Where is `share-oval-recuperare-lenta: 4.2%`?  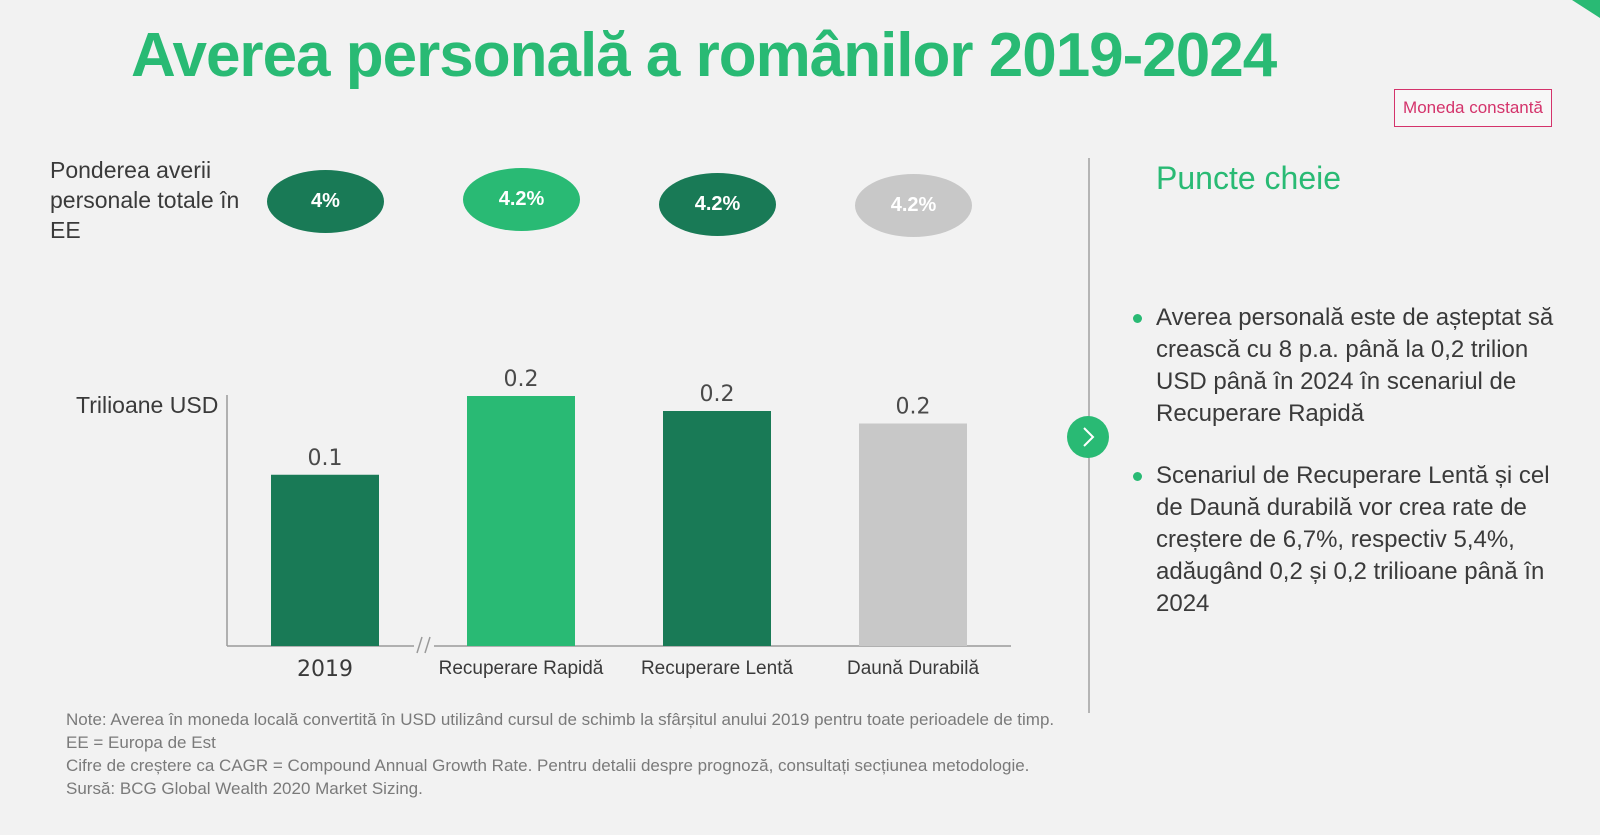
share-oval-recuperare-lenta: 4.2% is located at coordinates (717, 204).